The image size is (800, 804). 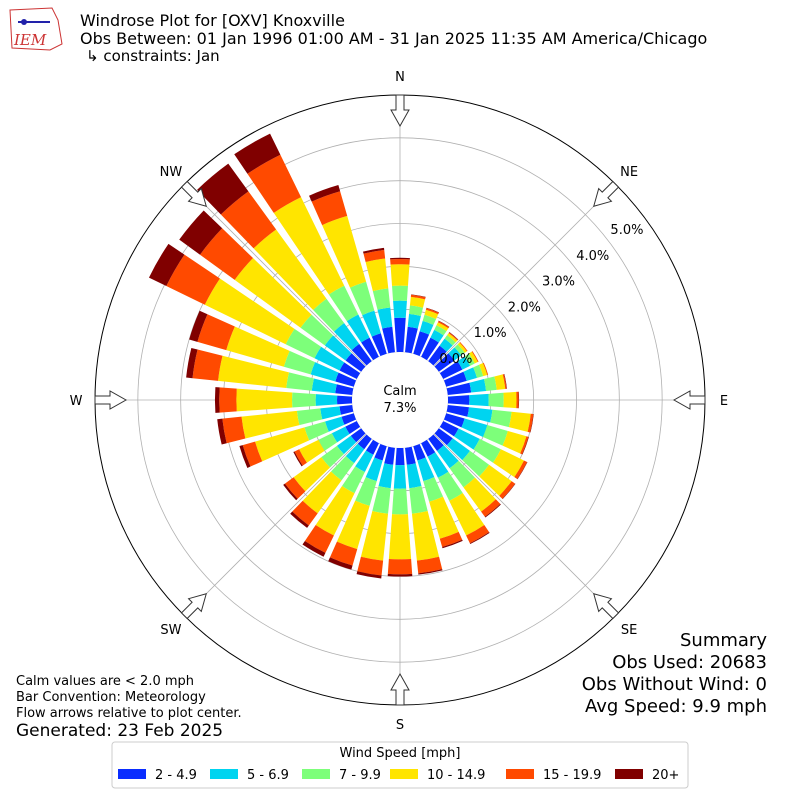 I want to click on legend-label: 7 - 9.9, so click(x=360, y=775).